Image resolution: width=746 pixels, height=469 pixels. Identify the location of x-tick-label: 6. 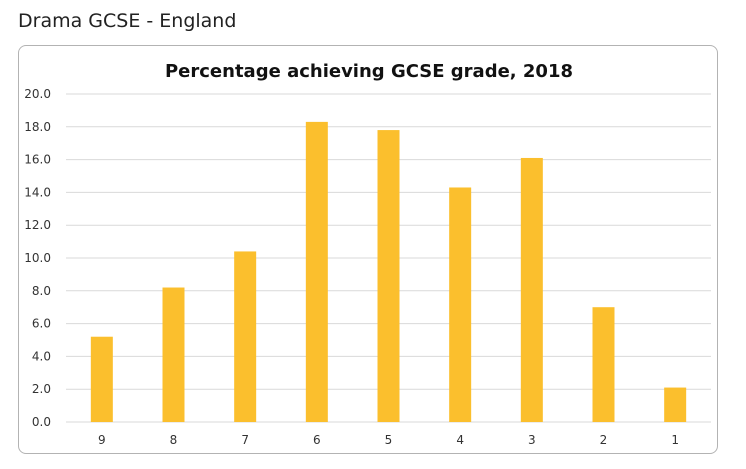
(317, 440).